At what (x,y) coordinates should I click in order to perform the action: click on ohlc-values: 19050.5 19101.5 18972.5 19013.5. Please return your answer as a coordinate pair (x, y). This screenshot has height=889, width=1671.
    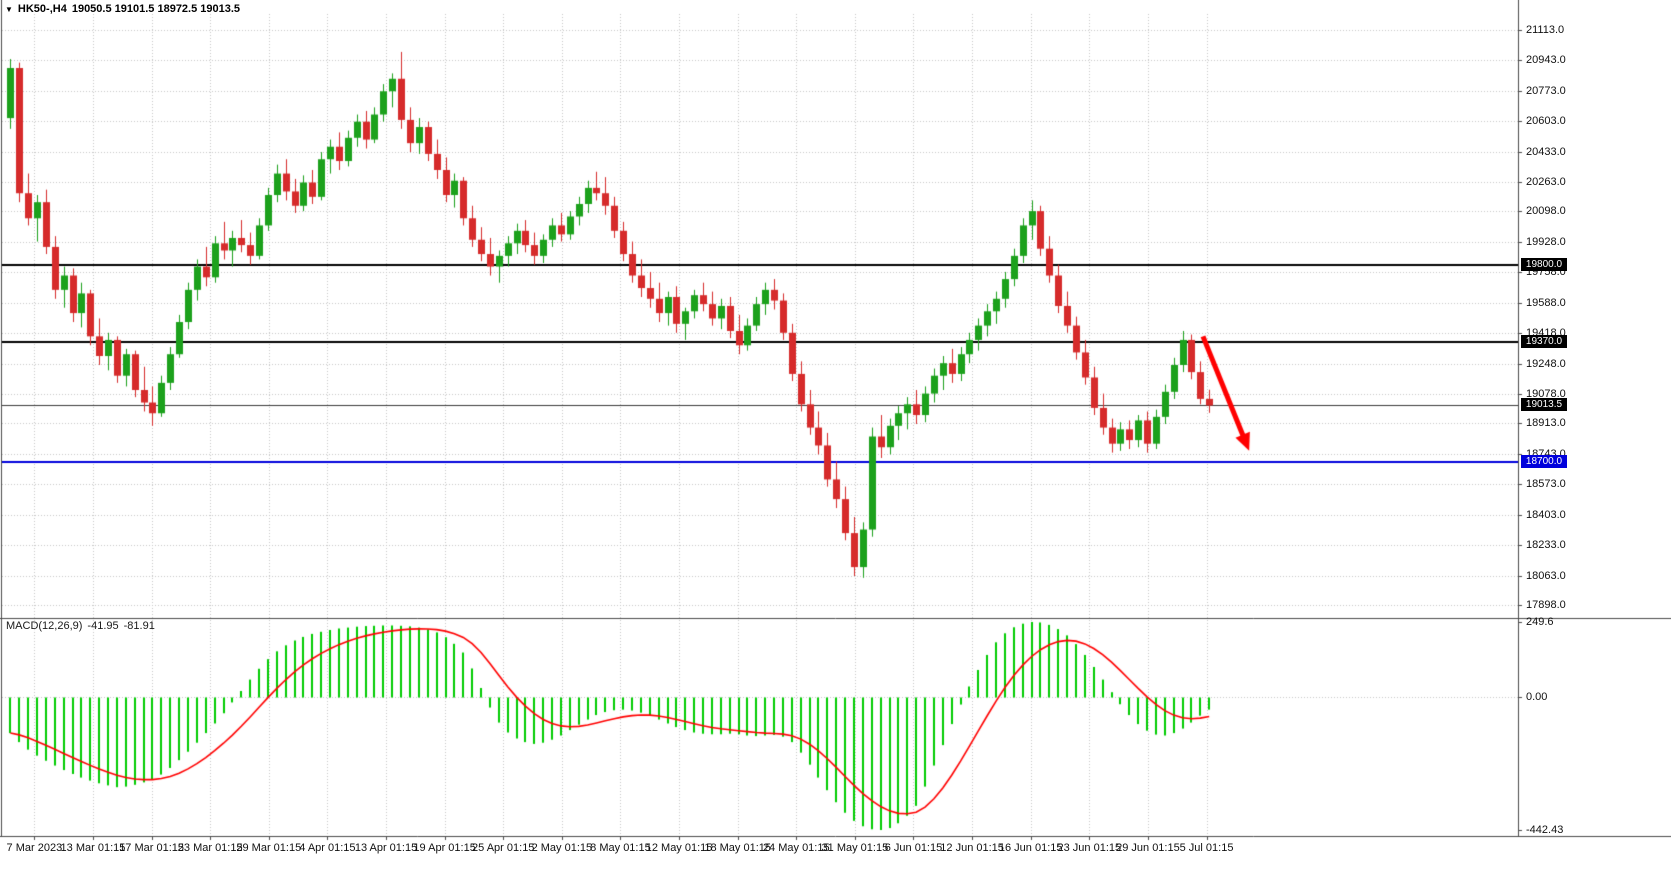
    Looking at the image, I should click on (156, 9).